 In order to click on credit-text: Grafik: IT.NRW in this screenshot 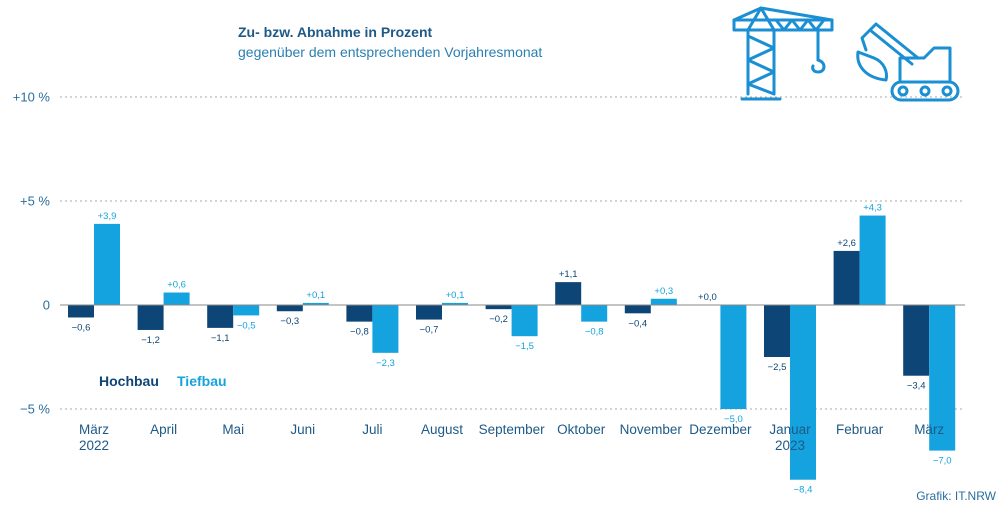, I will do `click(956, 496)`.